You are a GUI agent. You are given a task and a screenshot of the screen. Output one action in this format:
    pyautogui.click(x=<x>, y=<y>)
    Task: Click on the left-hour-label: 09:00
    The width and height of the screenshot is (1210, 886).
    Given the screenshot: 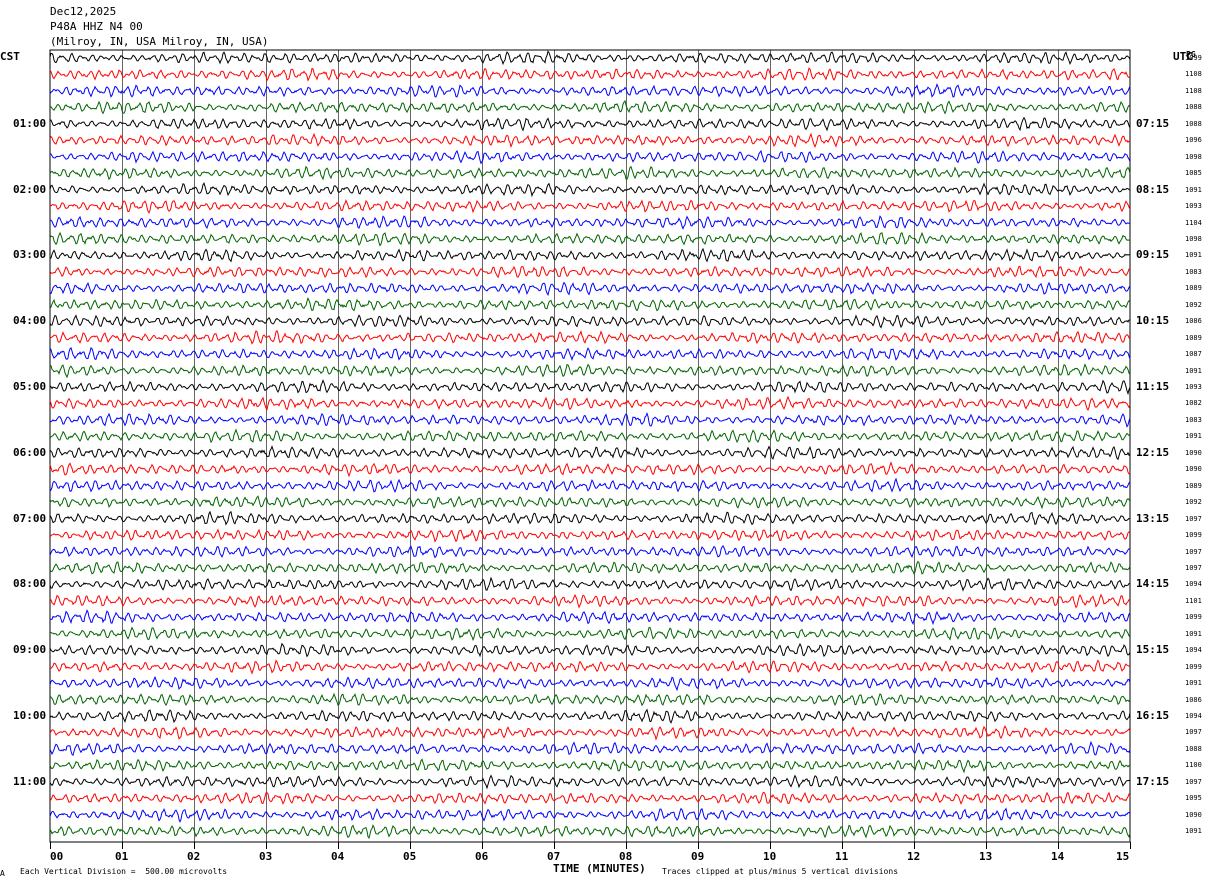 What is the action you would take?
    pyautogui.click(x=30, y=650)
    